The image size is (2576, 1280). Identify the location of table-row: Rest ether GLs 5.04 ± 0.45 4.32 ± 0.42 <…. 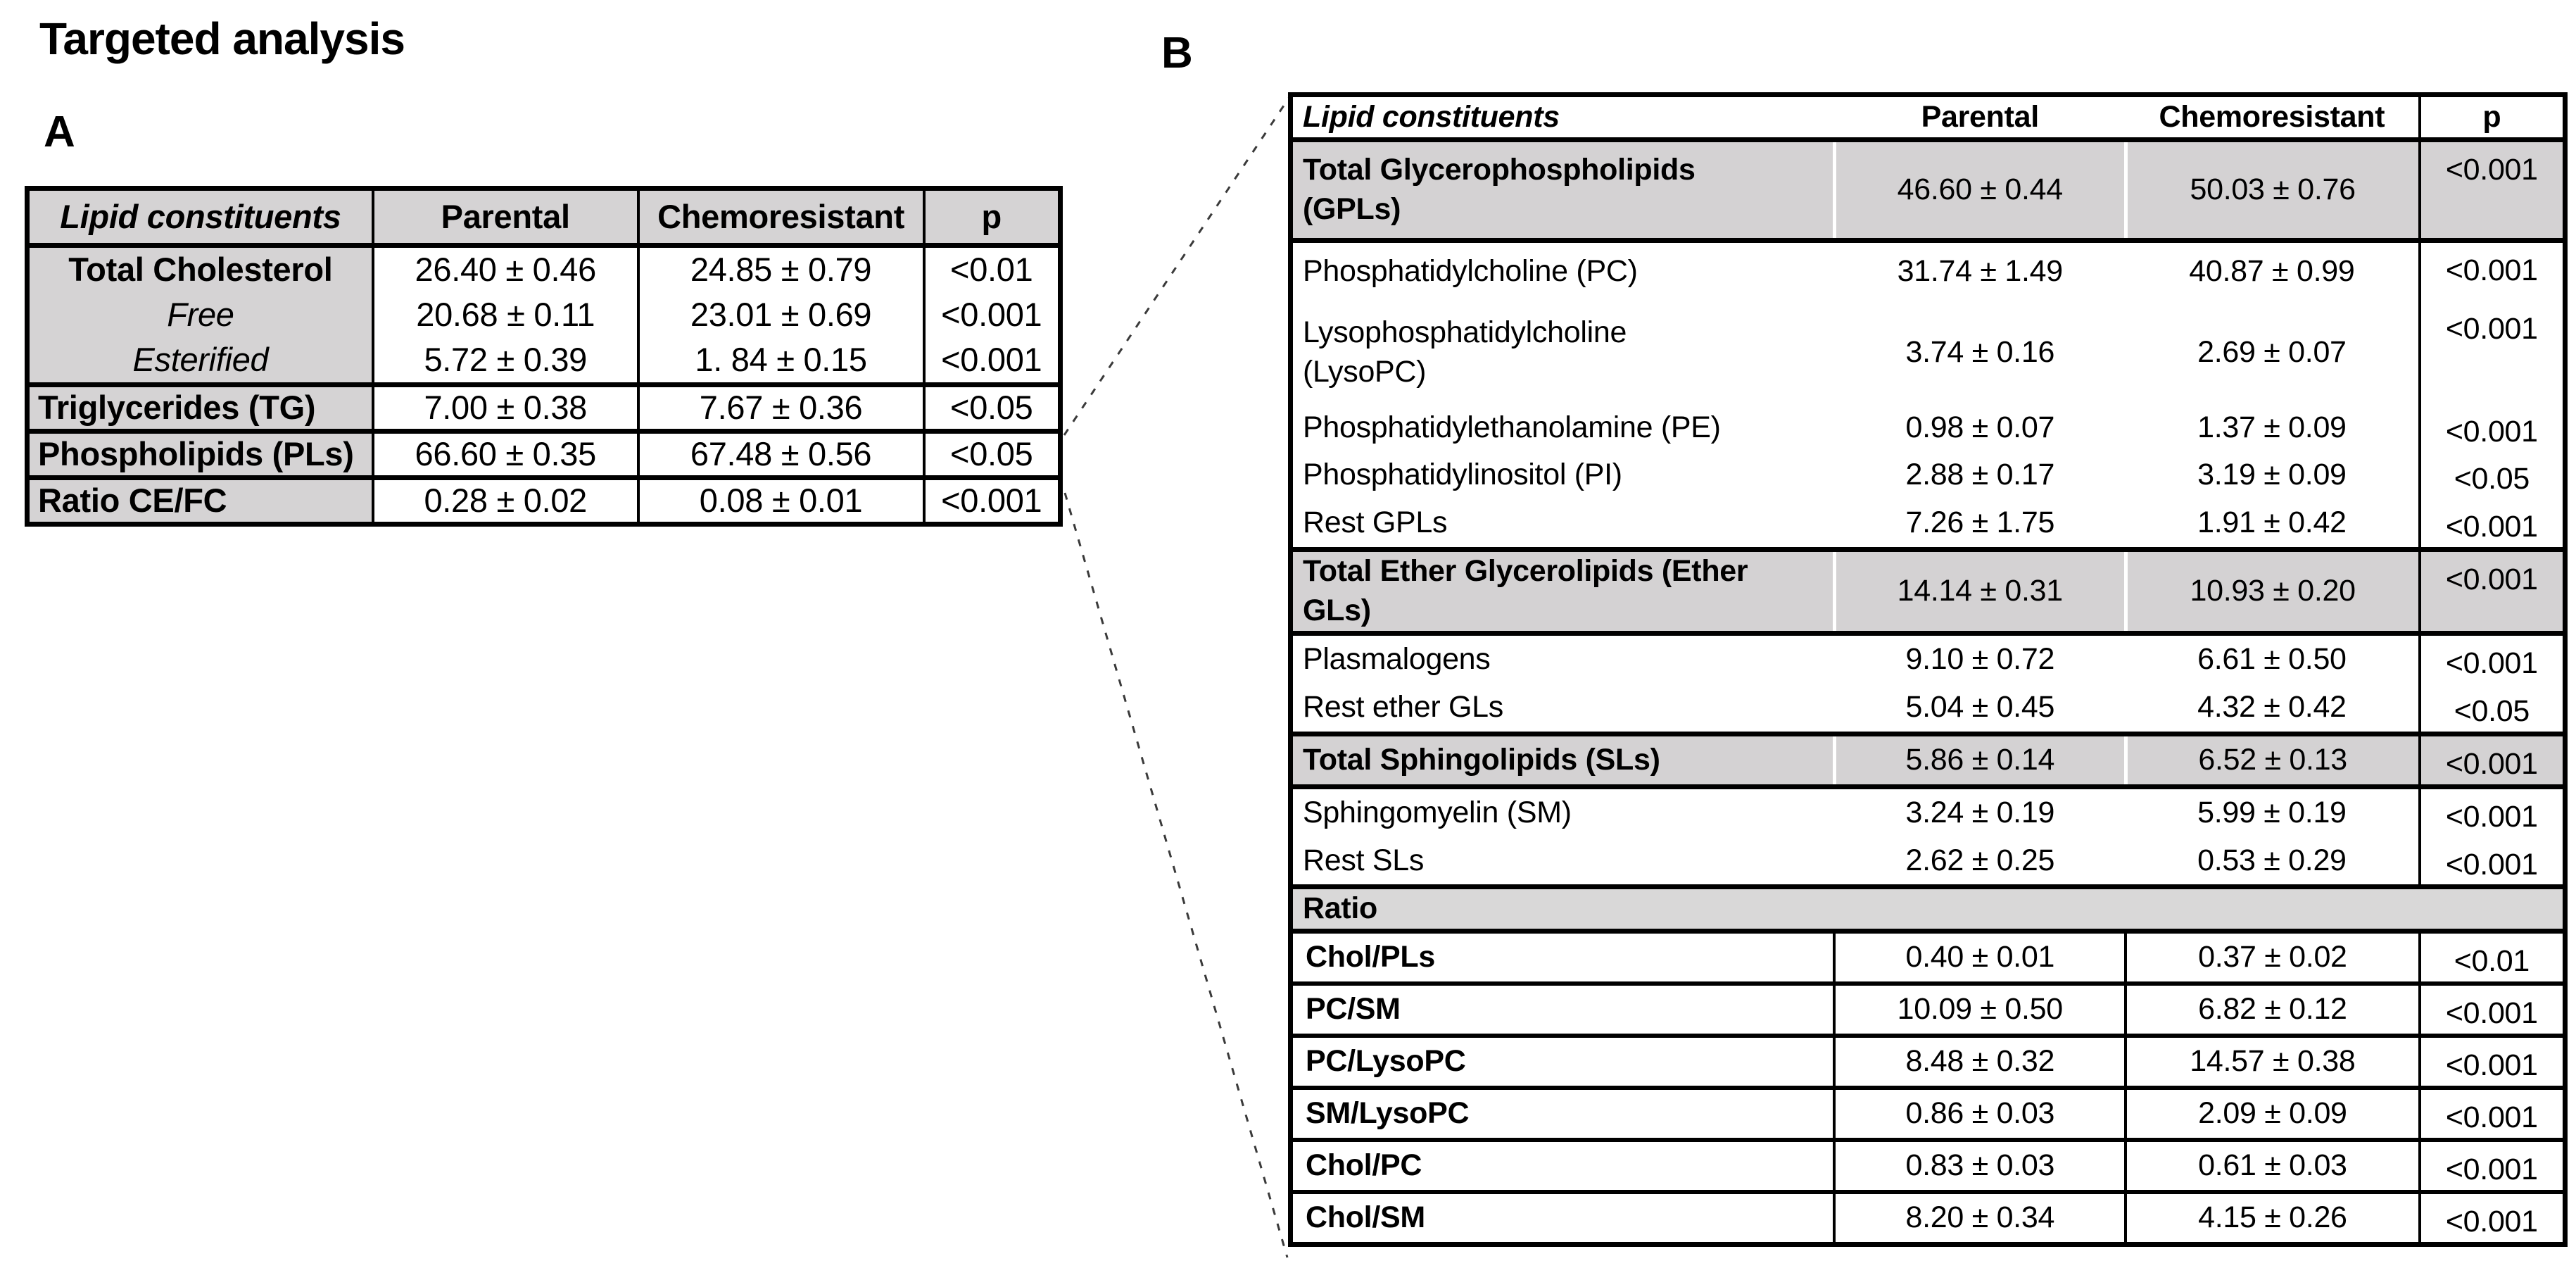
(1928, 709).